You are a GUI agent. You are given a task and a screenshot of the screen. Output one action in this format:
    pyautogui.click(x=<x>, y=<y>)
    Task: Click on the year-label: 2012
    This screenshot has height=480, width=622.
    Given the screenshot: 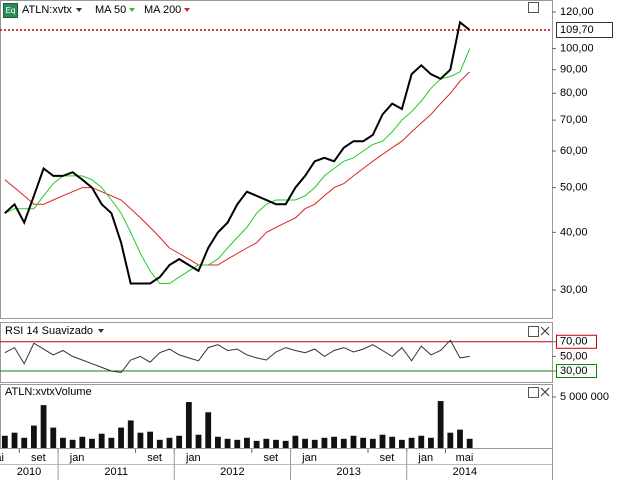 What is the action you would take?
    pyautogui.click(x=232, y=472)
    